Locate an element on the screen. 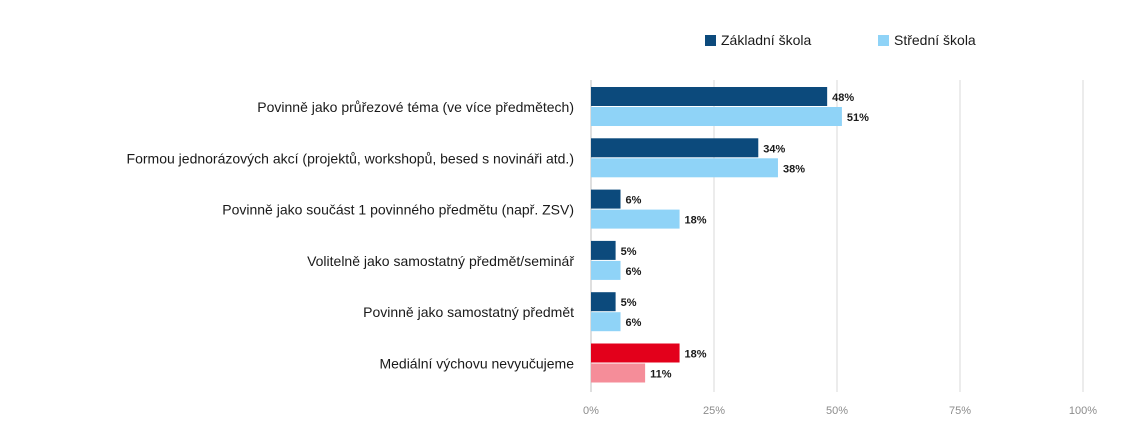 The image size is (1129, 436). x-tick-label: 75% is located at coordinates (960, 411).